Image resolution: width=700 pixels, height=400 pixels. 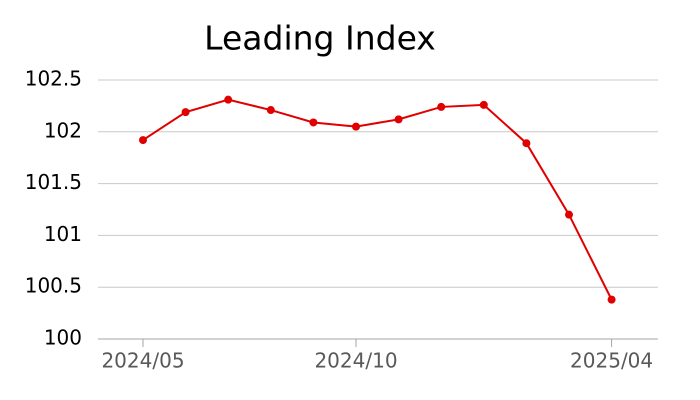 I want to click on y-tick-label: 101, so click(x=63, y=234).